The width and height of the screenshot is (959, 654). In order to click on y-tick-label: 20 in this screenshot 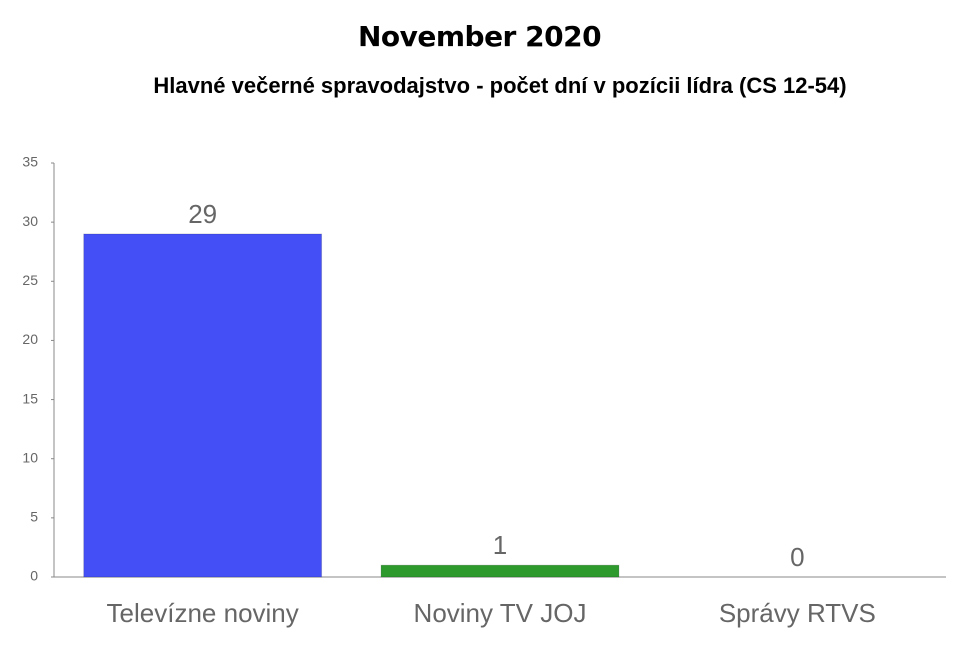, I will do `click(30, 339)`.